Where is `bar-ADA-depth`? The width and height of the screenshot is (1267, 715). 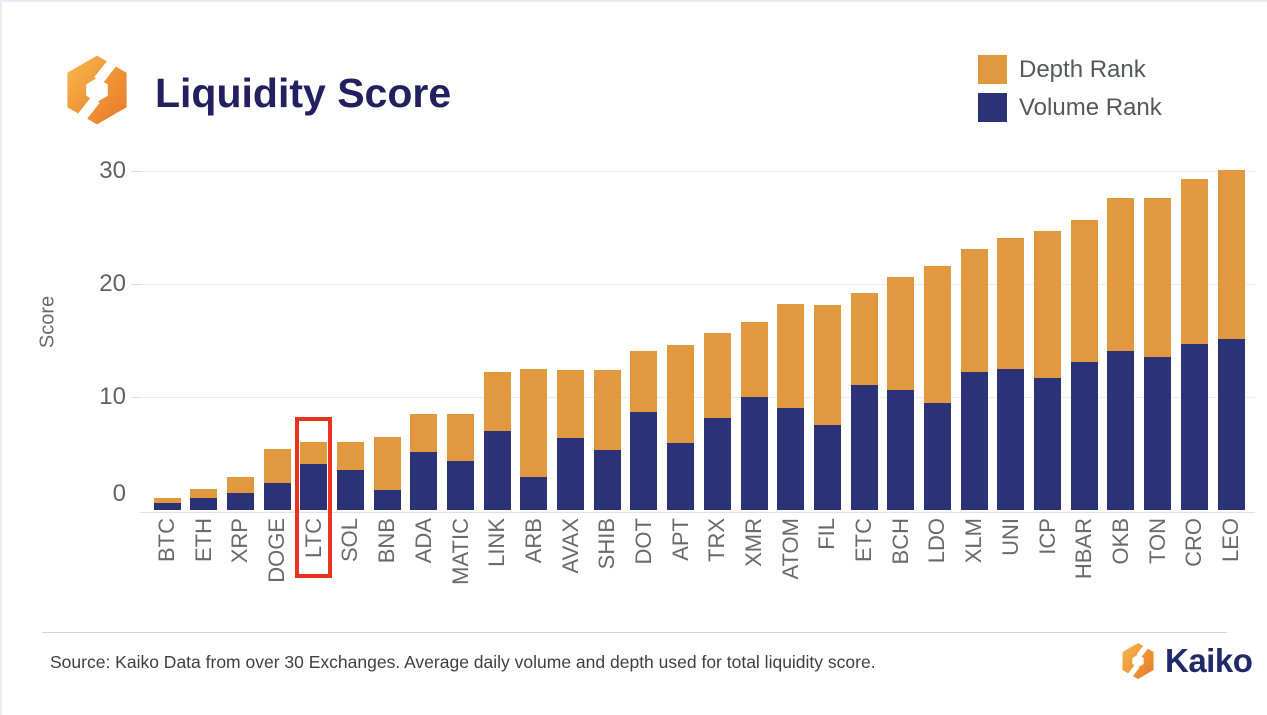
bar-ADA-depth is located at coordinates (424, 433).